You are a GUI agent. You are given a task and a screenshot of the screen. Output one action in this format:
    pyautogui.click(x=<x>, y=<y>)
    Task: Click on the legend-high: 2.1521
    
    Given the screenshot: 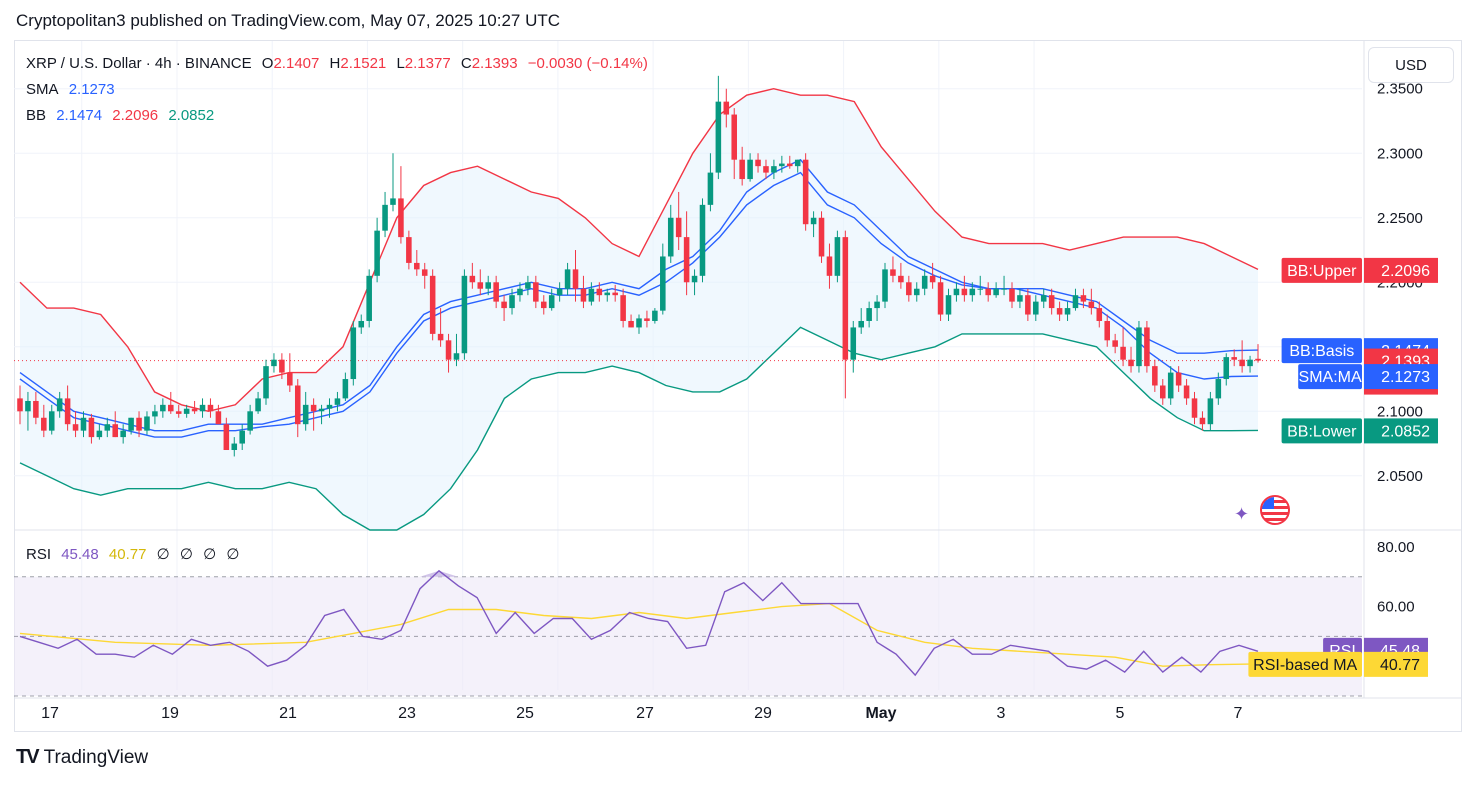 What is the action you would take?
    pyautogui.click(x=363, y=63)
    